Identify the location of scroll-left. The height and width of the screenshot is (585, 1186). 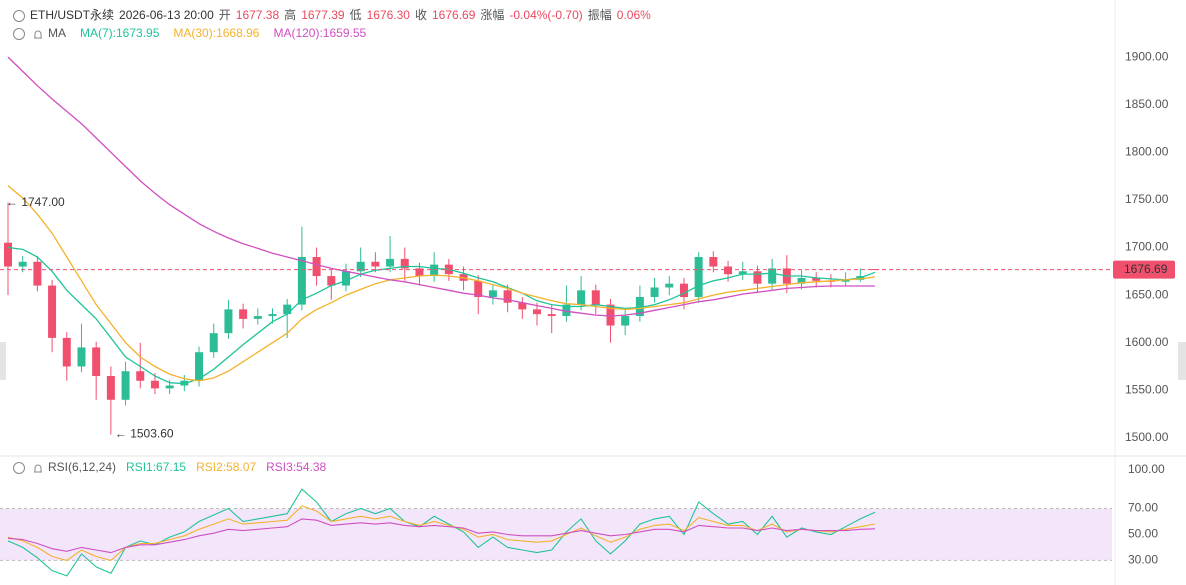
(3, 361).